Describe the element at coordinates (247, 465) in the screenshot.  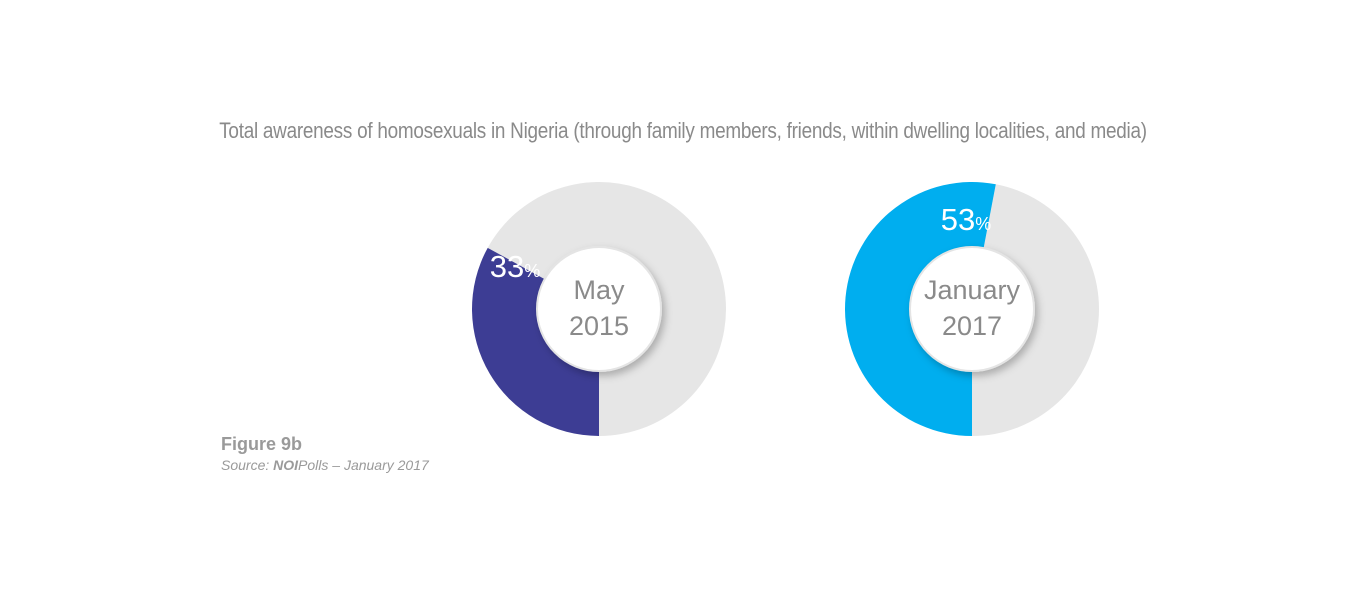
I see `source-prefix: Source:` at that location.